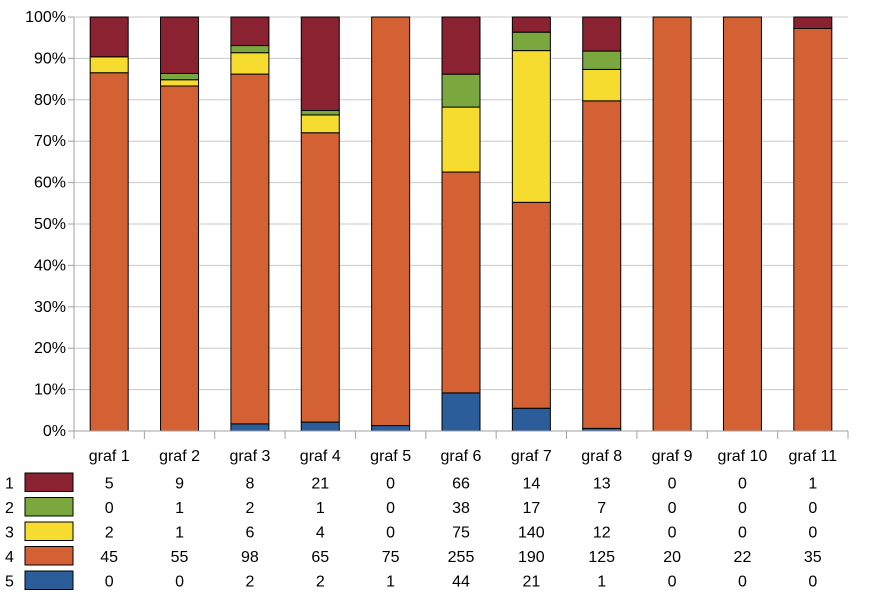 Image resolution: width=874 pixels, height=594 pixels. Describe the element at coordinates (179, 483) in the screenshot. I see `table-cell-value: 9` at that location.